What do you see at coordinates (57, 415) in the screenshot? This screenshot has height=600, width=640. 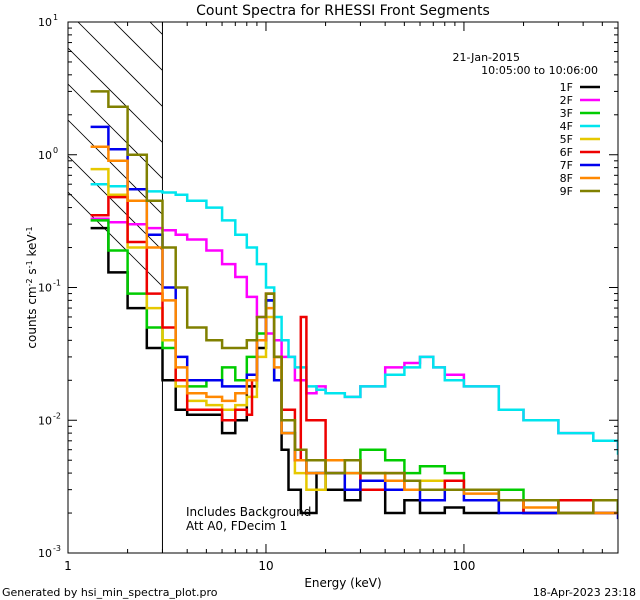 I see `y-tick-exponent: -2` at bounding box center [57, 415].